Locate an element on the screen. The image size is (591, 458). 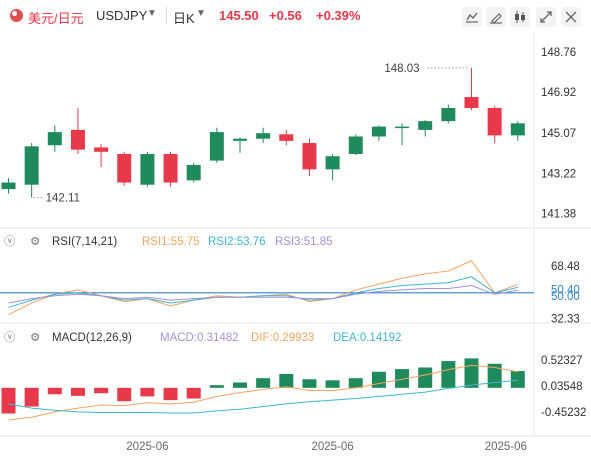
expand-icon is located at coordinates (546, 17).